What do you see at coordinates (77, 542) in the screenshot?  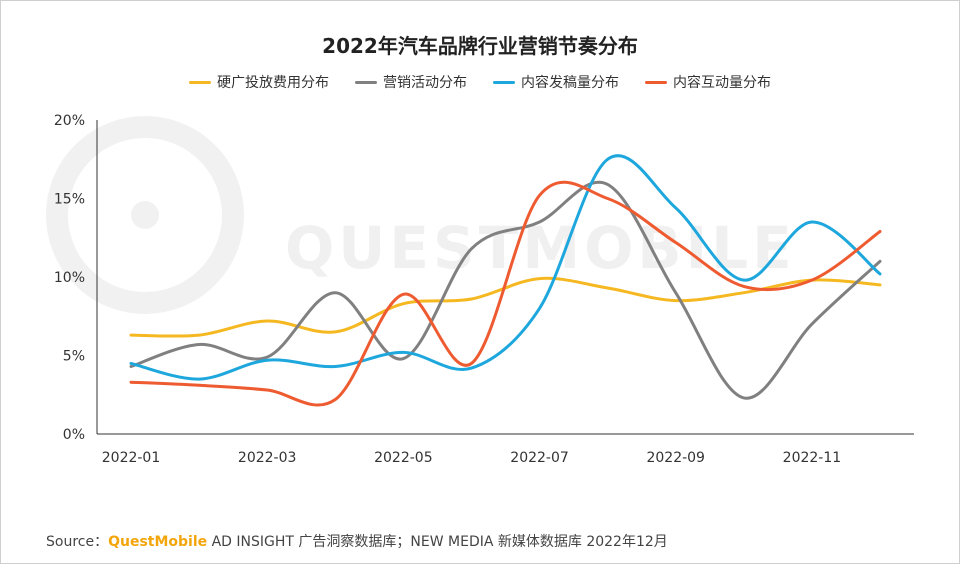 I see `source-prefix: Source：` at bounding box center [77, 542].